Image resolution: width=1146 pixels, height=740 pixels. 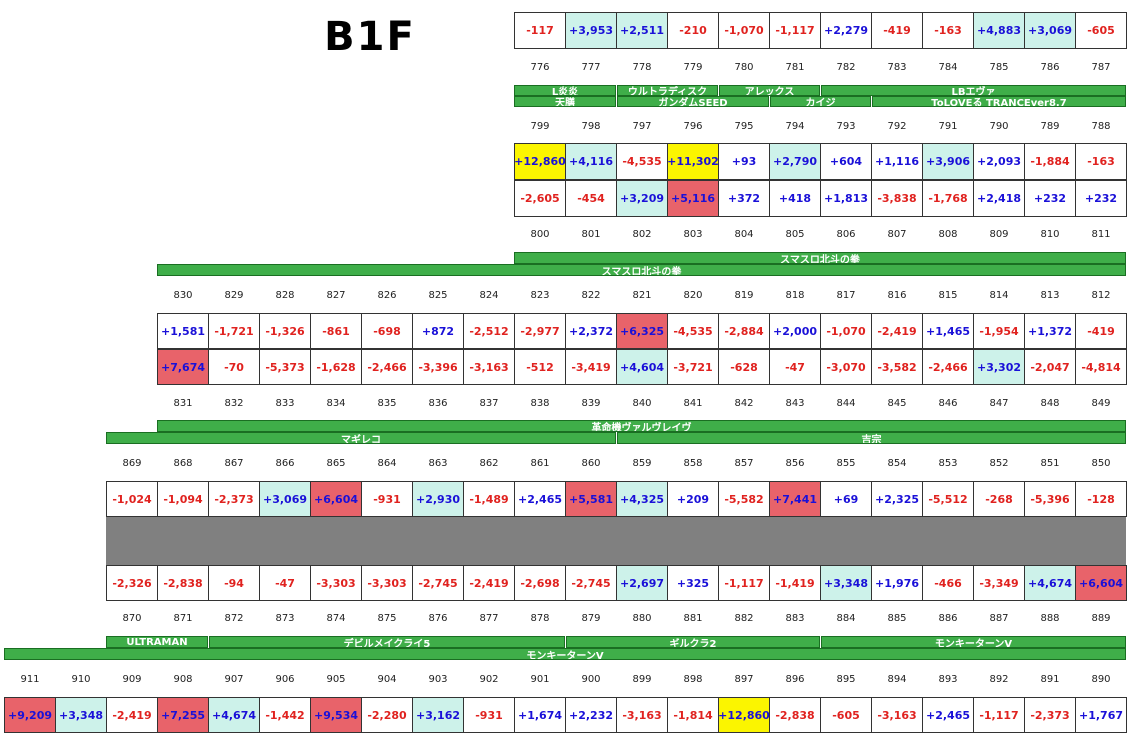 I want to click on machine-number: 836, so click(x=438, y=403).